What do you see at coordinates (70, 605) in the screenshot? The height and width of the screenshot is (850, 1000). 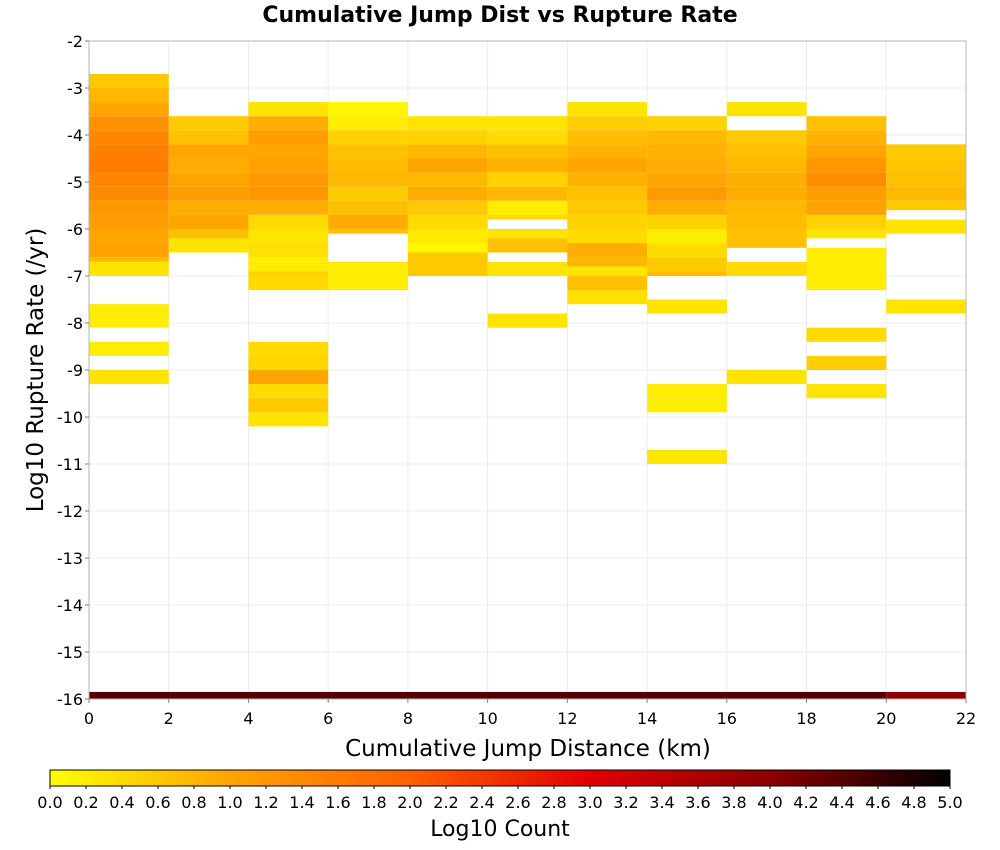 I see `y-tick-label: -14` at bounding box center [70, 605].